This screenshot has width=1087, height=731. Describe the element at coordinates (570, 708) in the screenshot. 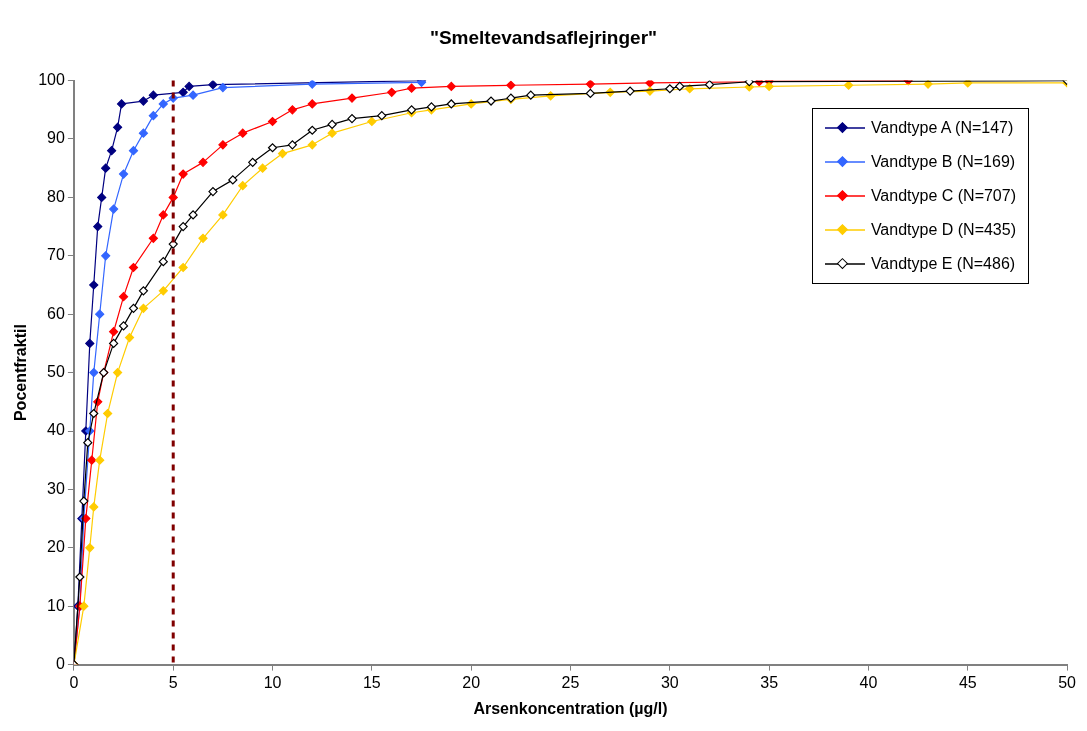

I see `x-axis-title: Arsenkoncentration (µg/l)` at that location.